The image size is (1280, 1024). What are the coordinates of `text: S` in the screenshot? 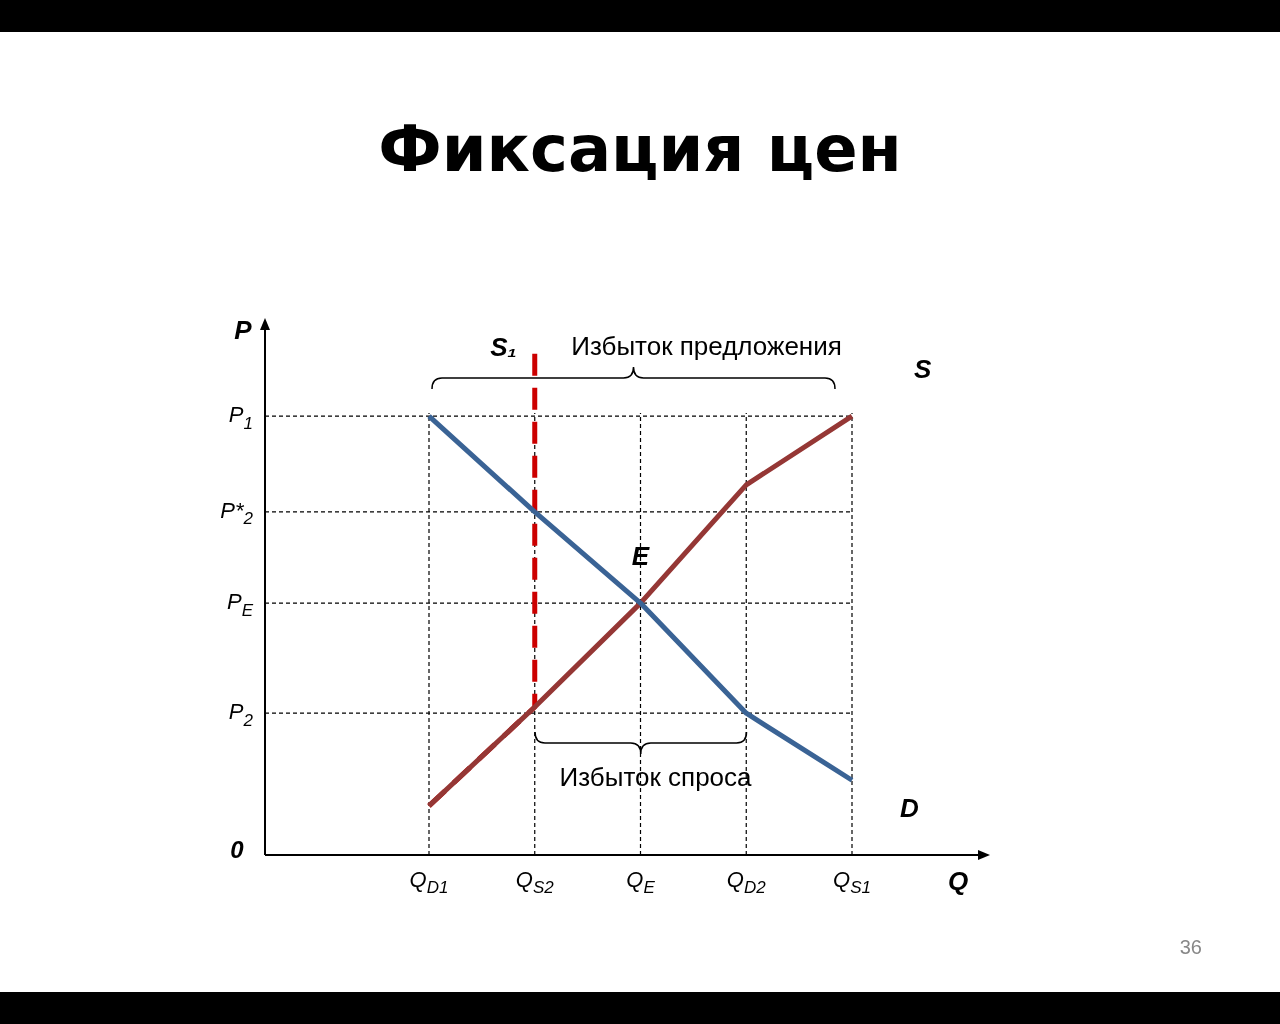 It's located at (923, 369).